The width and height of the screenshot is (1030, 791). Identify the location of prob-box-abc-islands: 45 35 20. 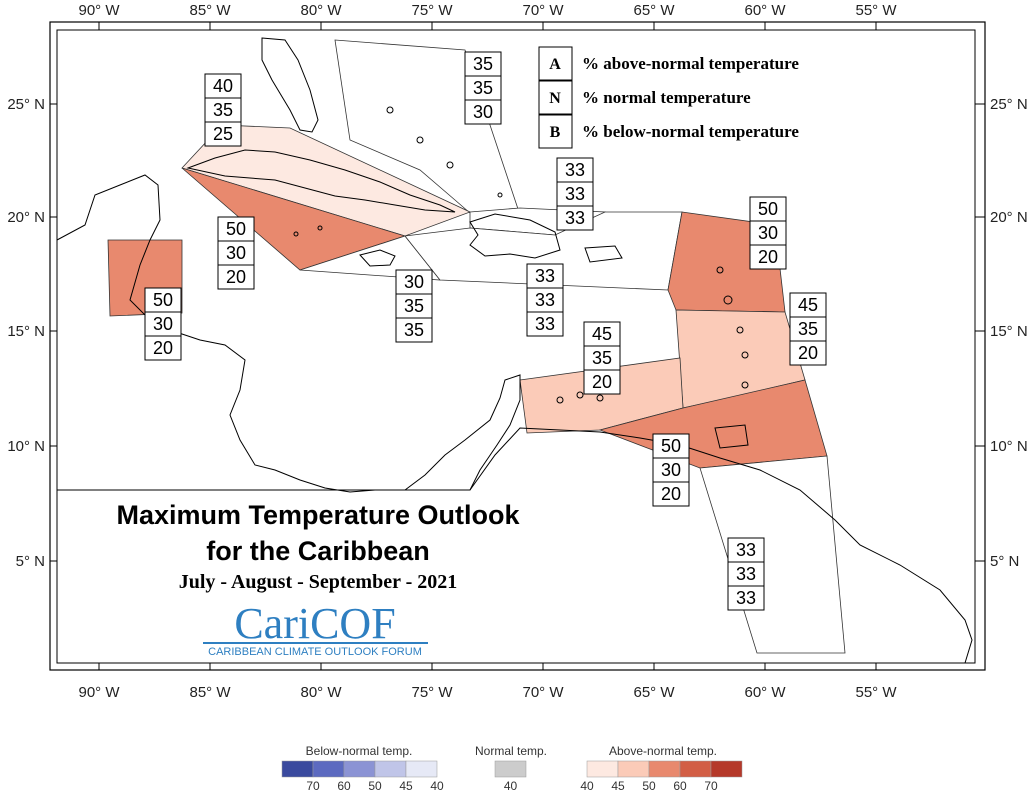
(602, 358).